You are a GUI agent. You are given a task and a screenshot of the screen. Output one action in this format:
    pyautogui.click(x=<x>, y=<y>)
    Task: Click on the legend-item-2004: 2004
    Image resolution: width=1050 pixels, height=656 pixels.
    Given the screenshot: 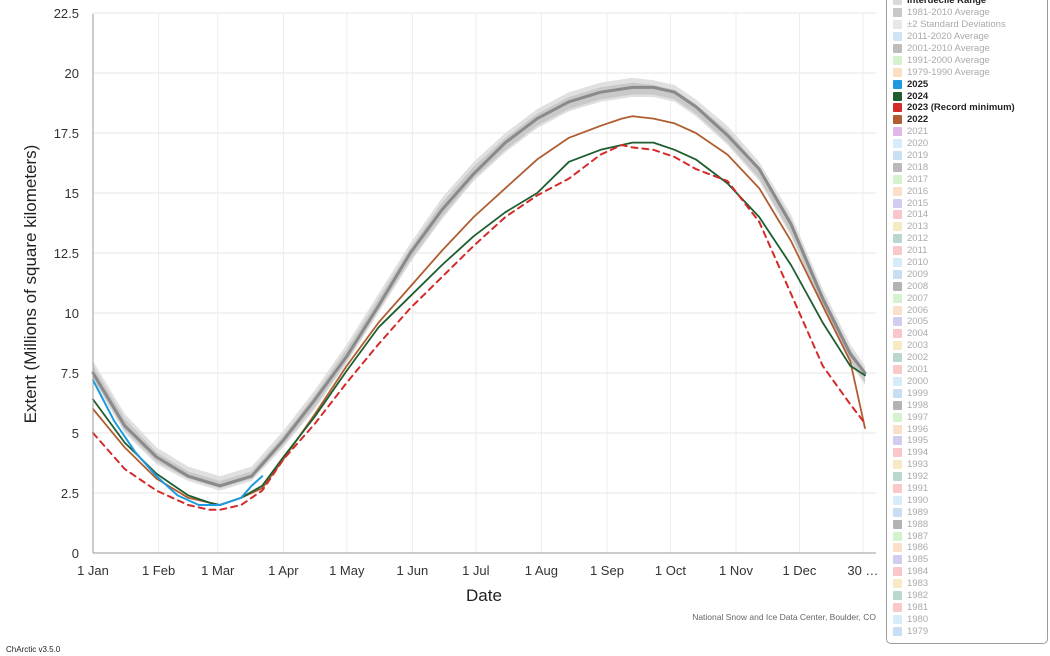 What is the action you would take?
    pyautogui.click(x=967, y=334)
    